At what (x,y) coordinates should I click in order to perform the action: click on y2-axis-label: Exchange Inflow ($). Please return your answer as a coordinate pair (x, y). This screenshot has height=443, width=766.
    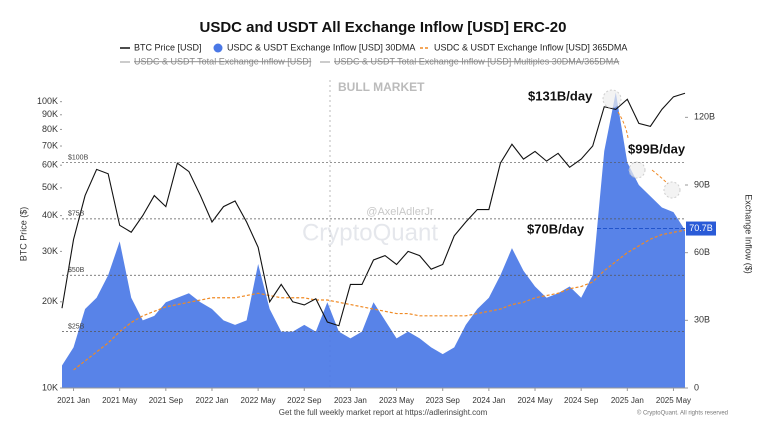
    Looking at the image, I should click on (749, 234).